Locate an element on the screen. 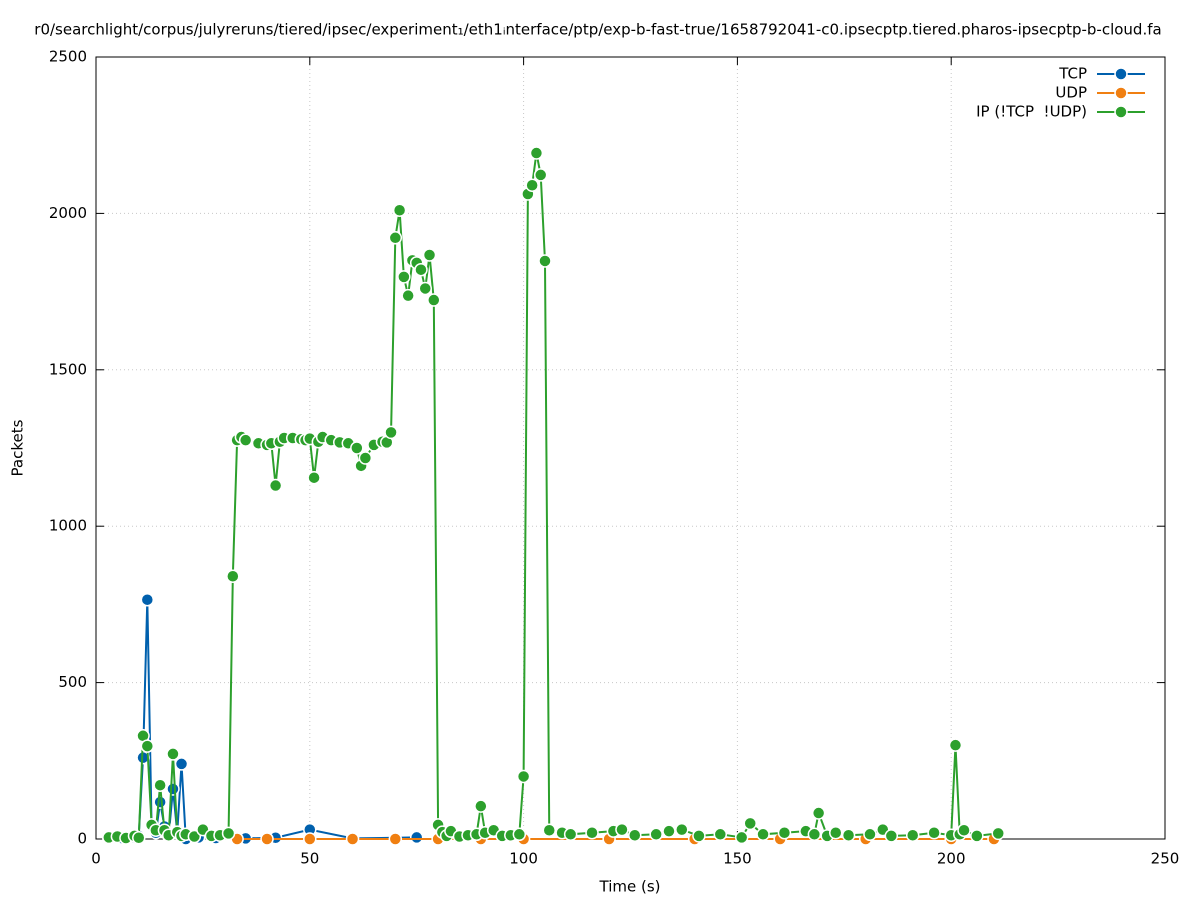  x-axis-label: Time (s) is located at coordinates (630, 887).